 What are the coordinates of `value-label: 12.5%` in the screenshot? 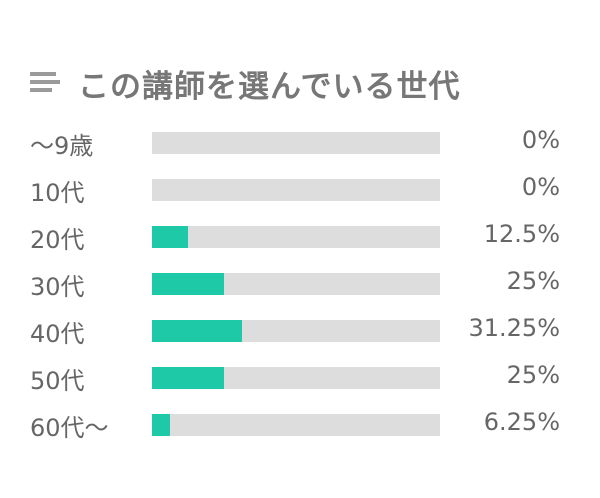 It's located at (521, 234).